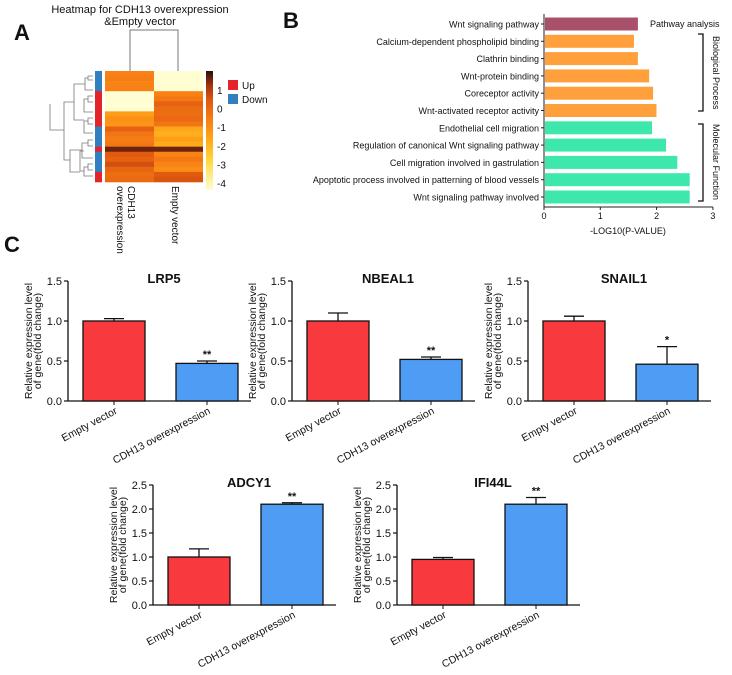 Image resolution: width=732 pixels, height=675 pixels. Describe the element at coordinates (656, 216) in the screenshot. I see `x-tick-label: 2` at that location.